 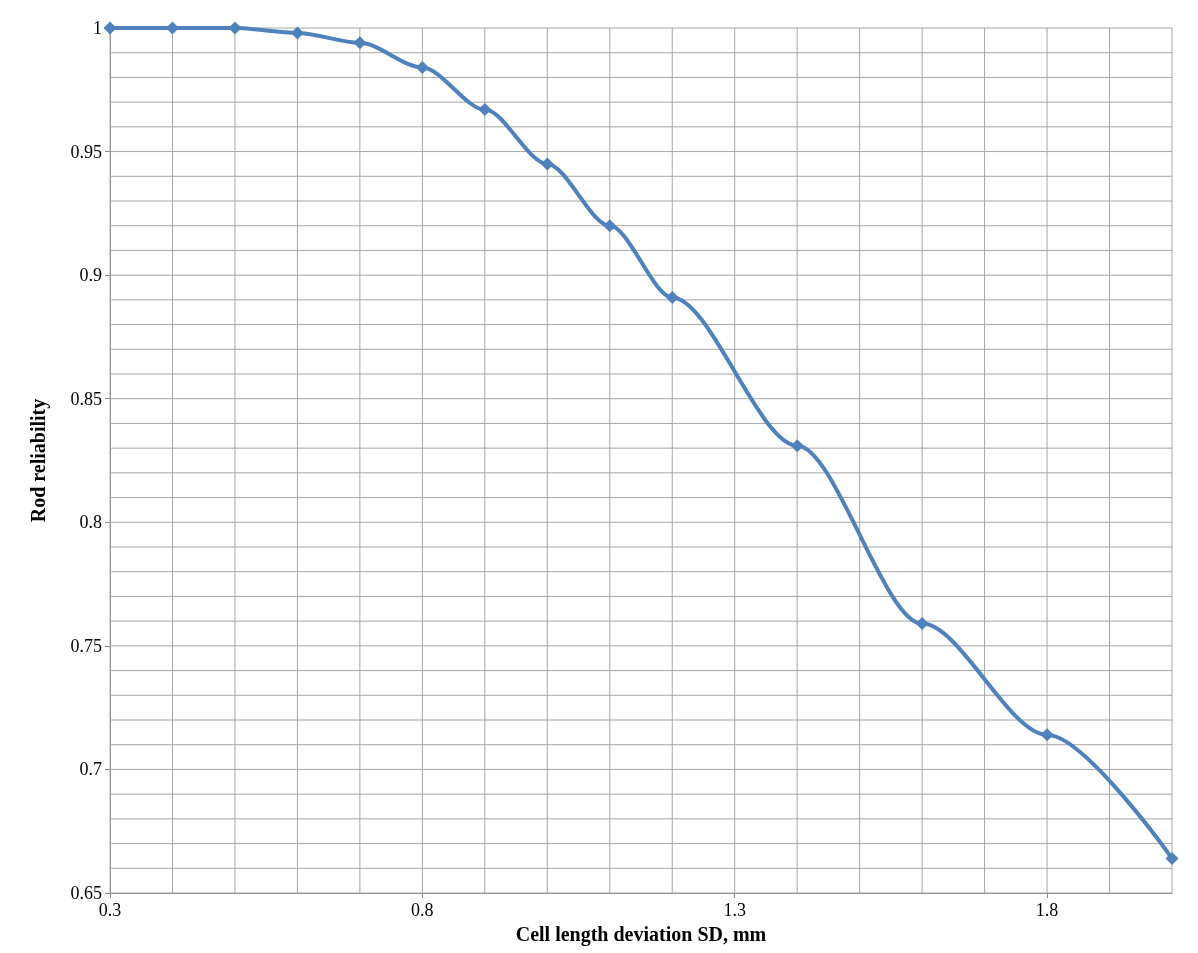 What do you see at coordinates (110, 910) in the screenshot?
I see `x-tick-label: 0.3` at bounding box center [110, 910].